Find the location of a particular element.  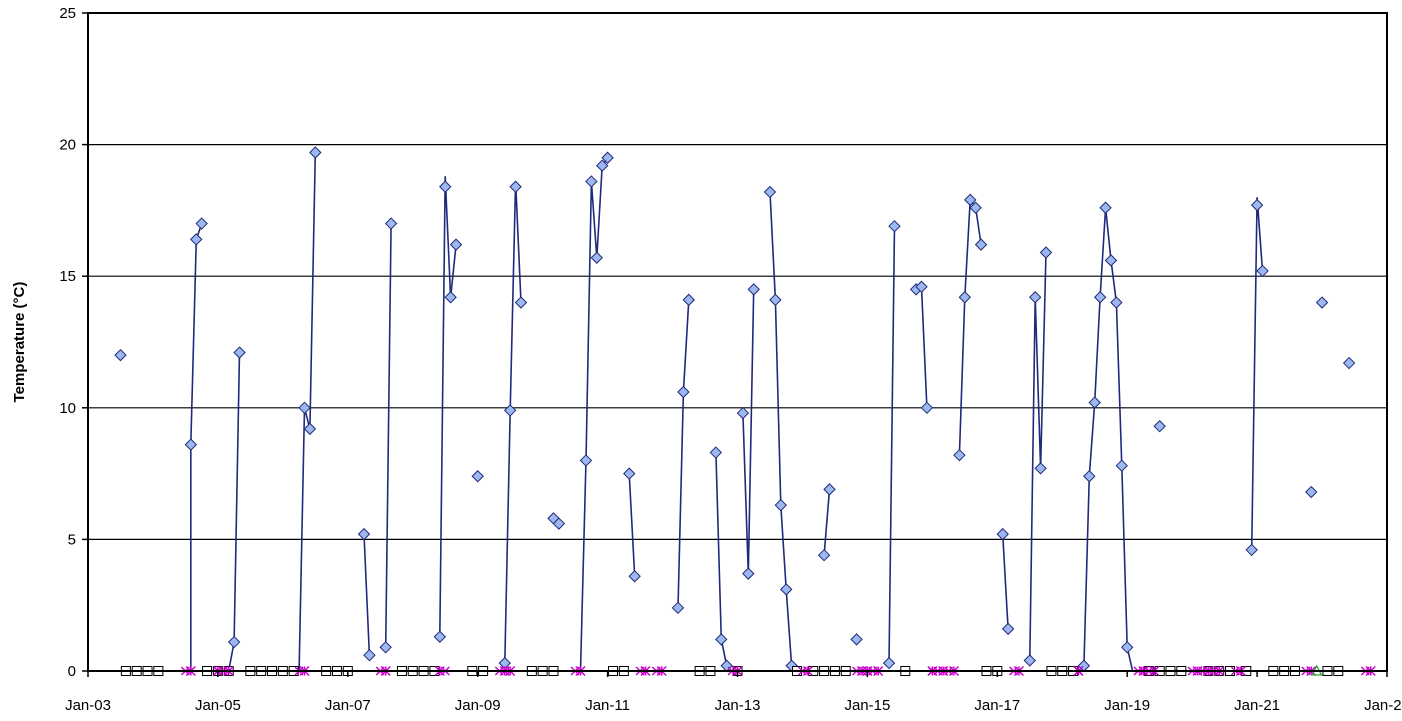

y-tick-label: 5 is located at coordinates (72, 539).